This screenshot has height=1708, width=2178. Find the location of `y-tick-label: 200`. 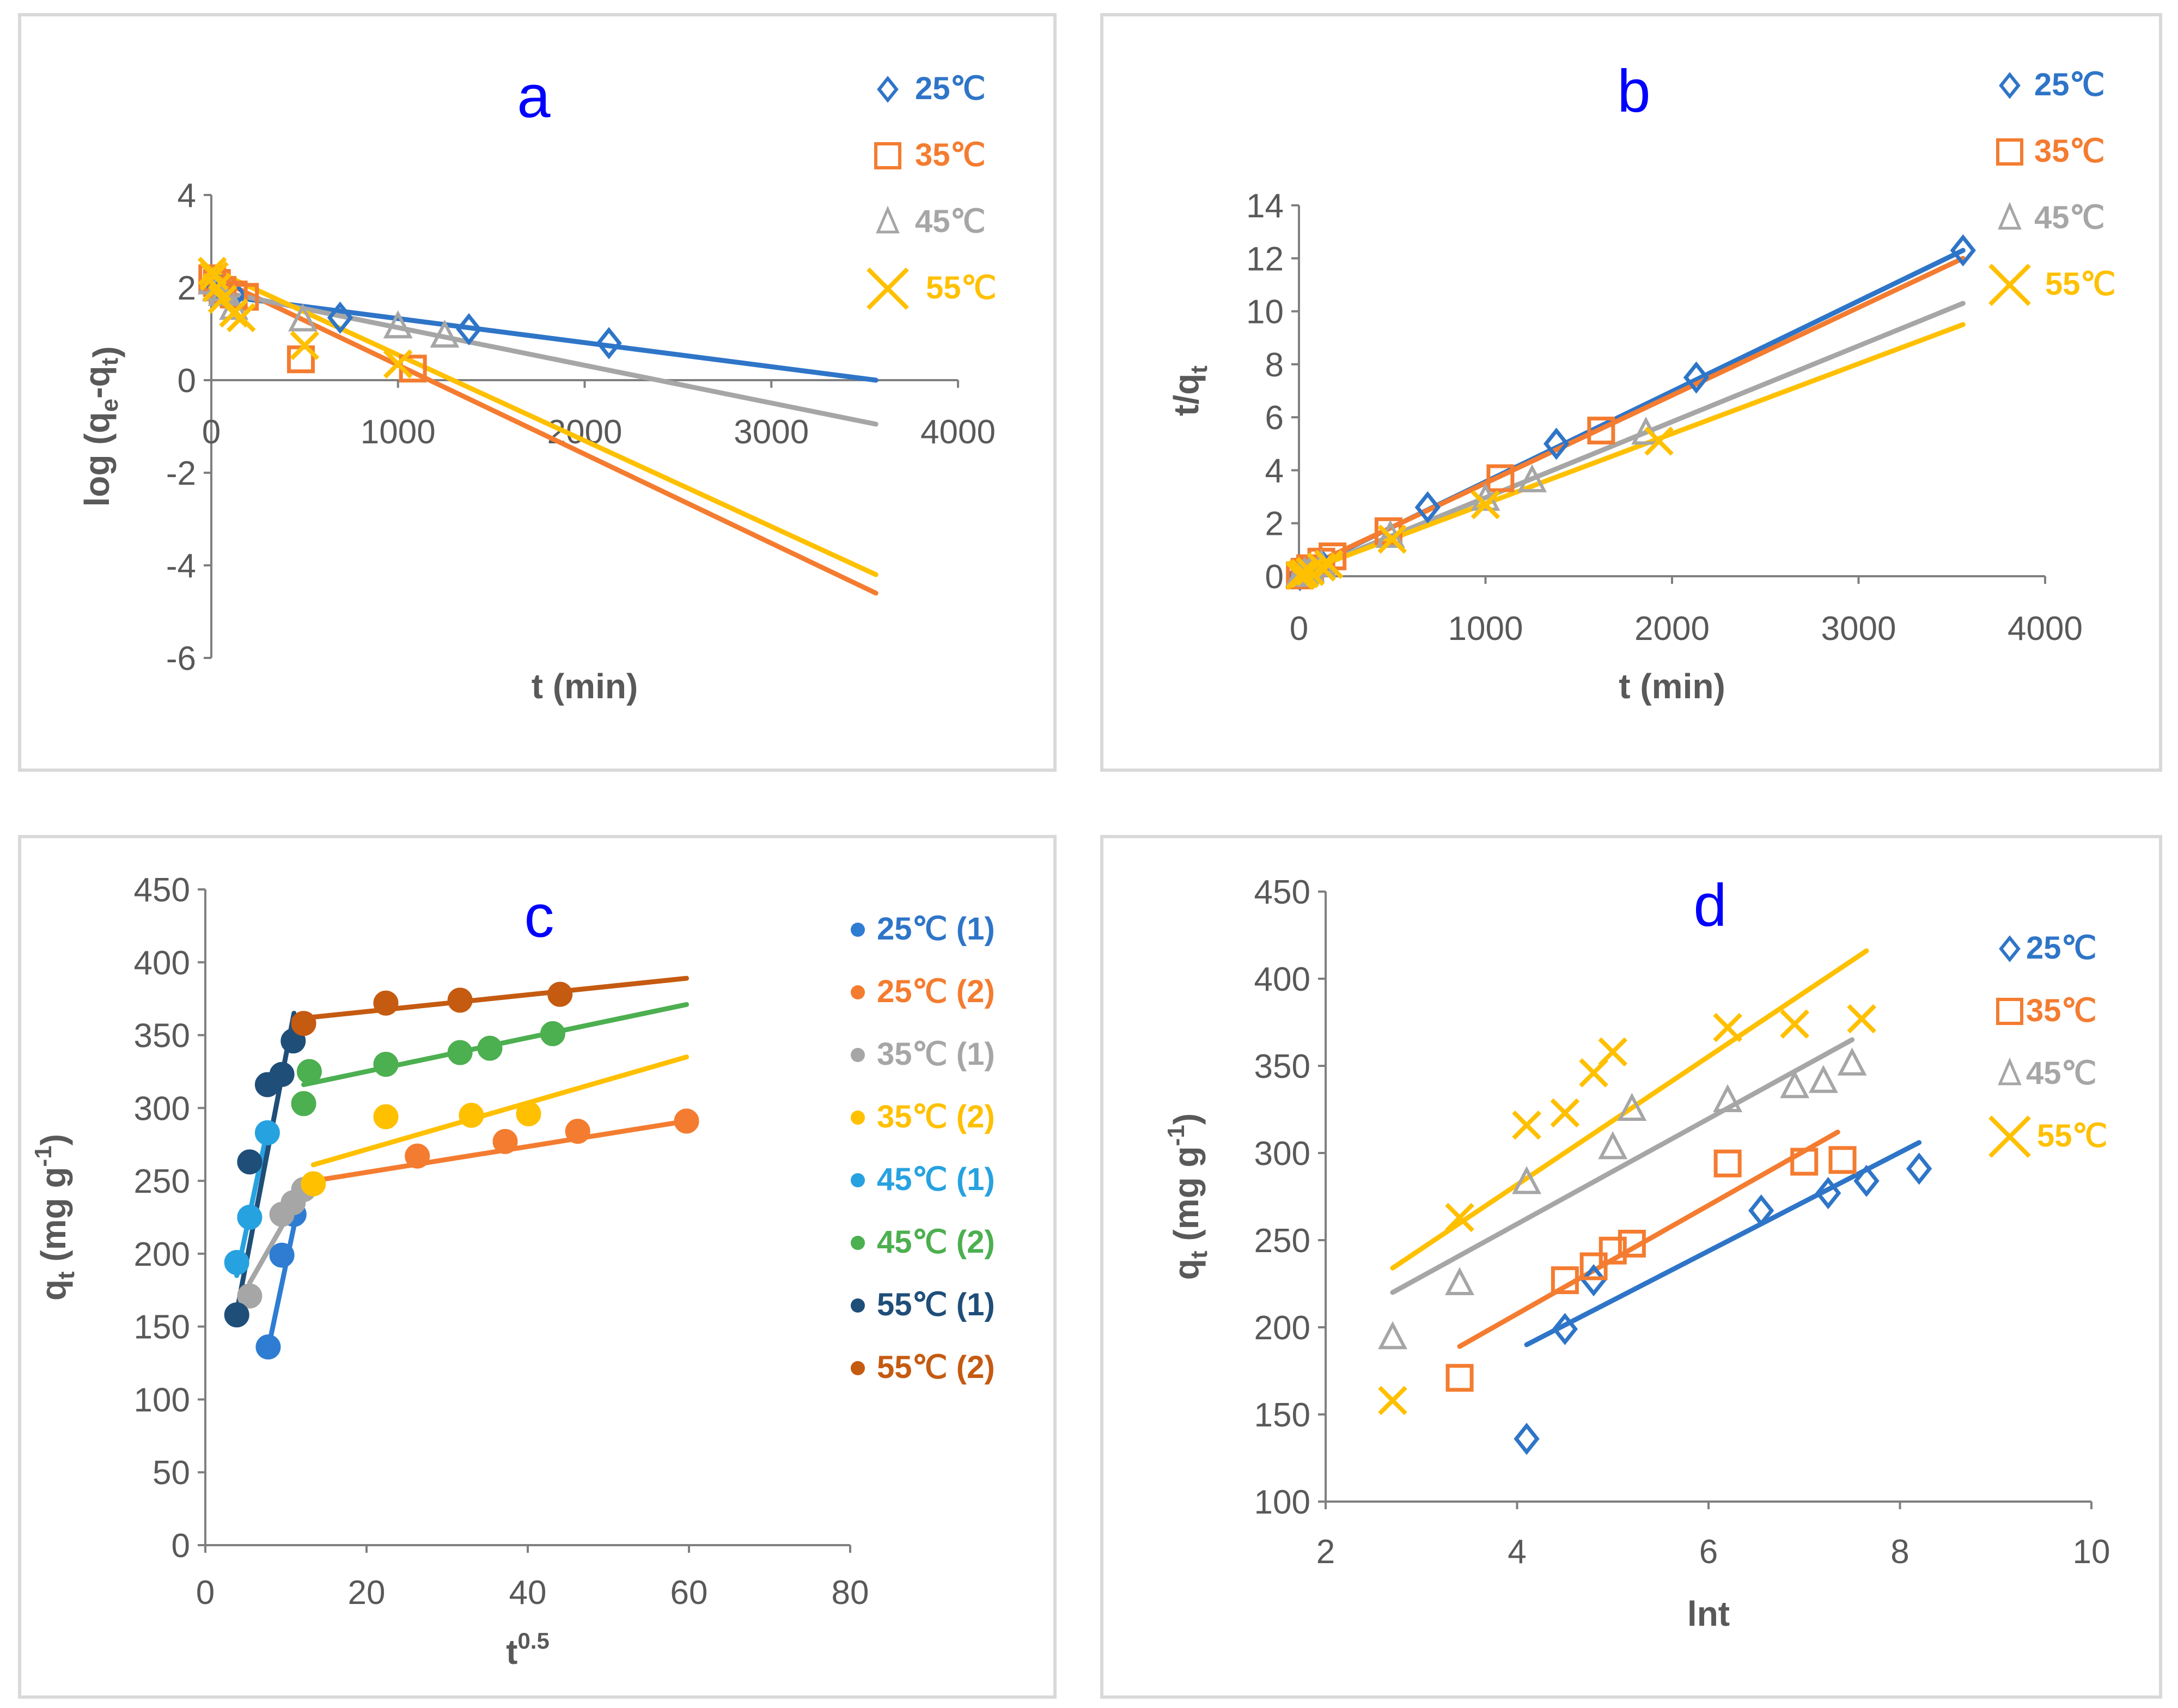

y-tick-label: 200 is located at coordinates (162, 1254).